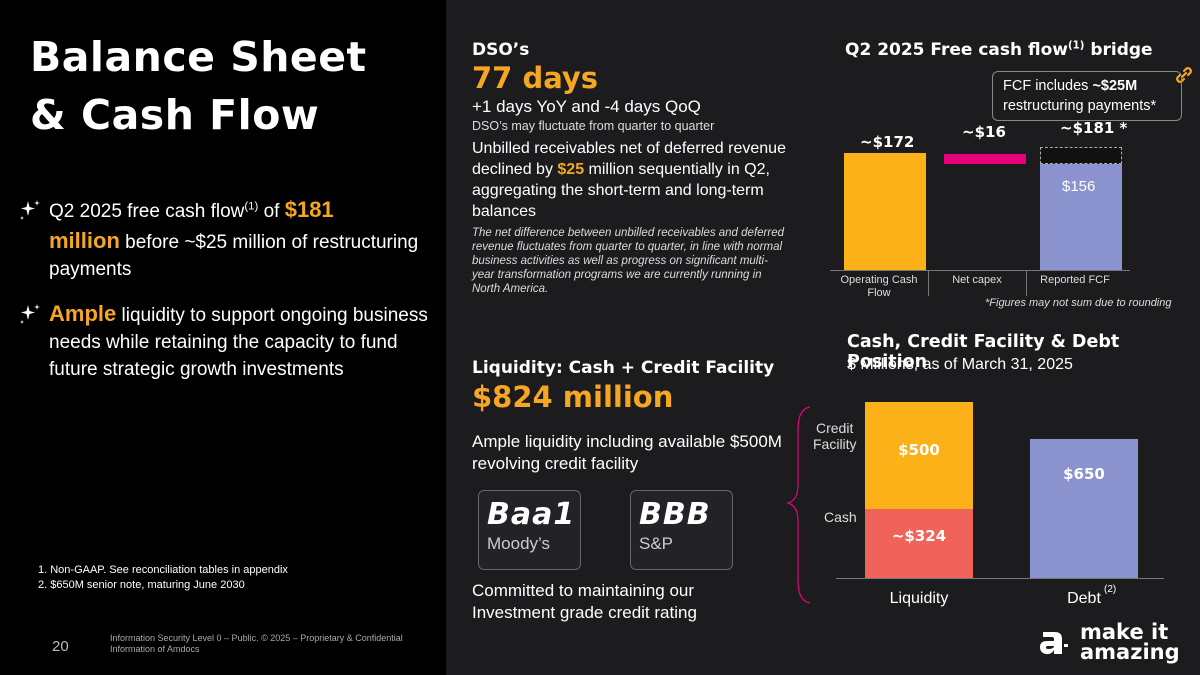 This screenshot has width=1200, height=675. I want to click on dso-para-amount: $25, so click(571, 169).